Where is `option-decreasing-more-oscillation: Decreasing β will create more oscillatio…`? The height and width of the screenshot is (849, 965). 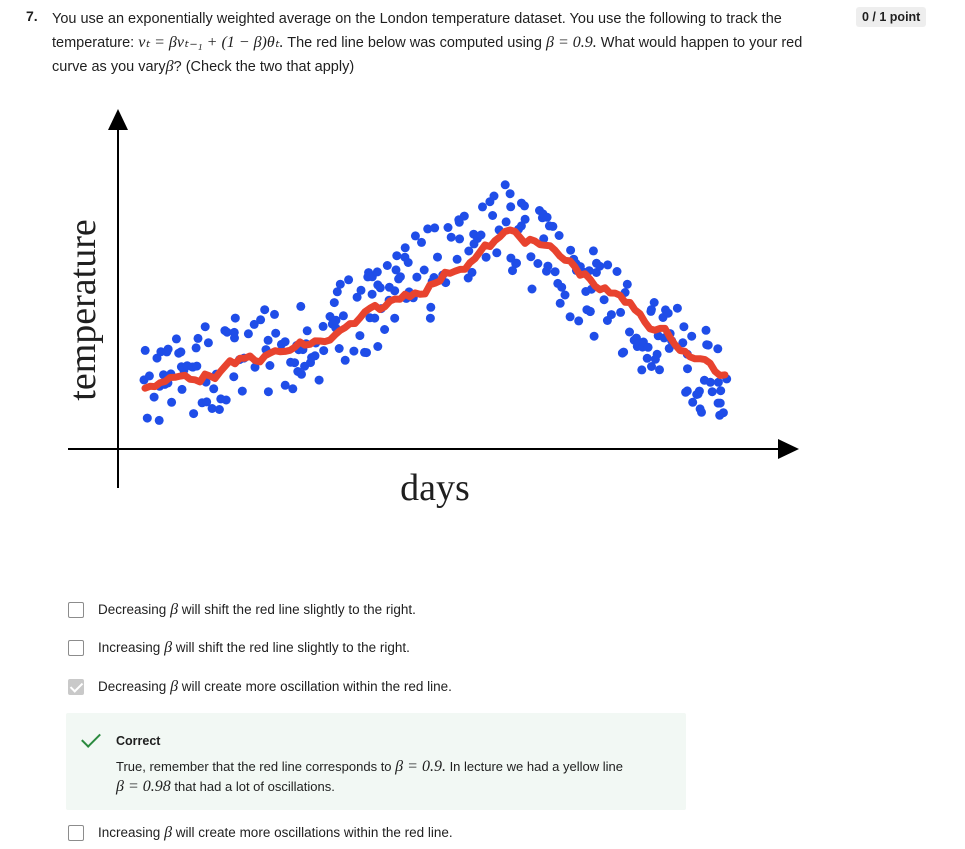
option-decreasing-more-oscillation: Decreasing β will create more oscillatio… is located at coordinates (260, 687).